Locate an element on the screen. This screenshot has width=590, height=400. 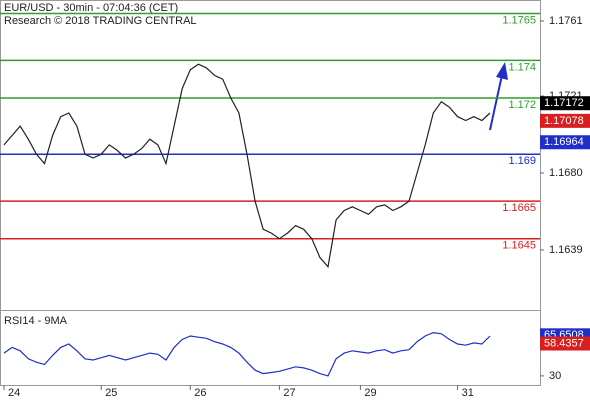
level-label: 1.169 is located at coordinates (522, 161).